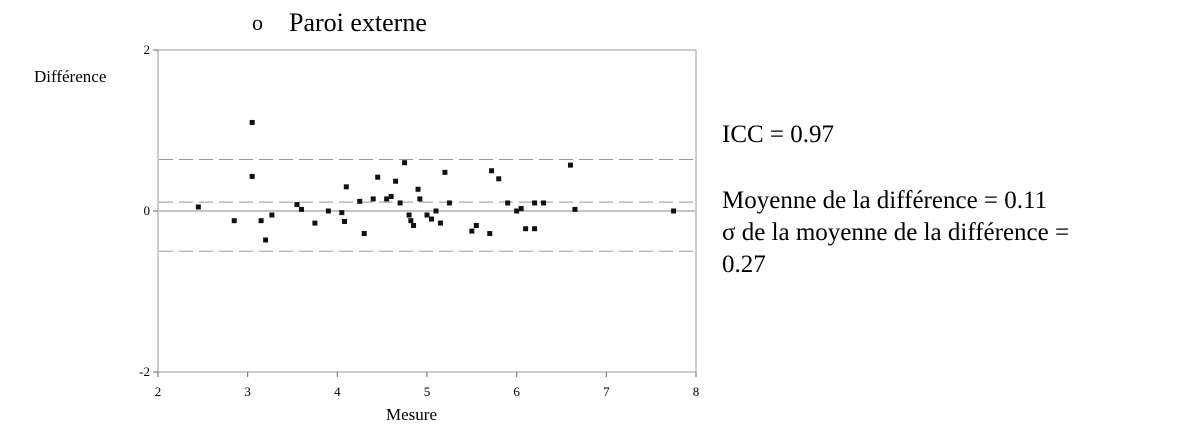  Describe the element at coordinates (885, 200) in the screenshot. I see `mean-difference-text: Moyenne de la différence = 0.11` at that location.